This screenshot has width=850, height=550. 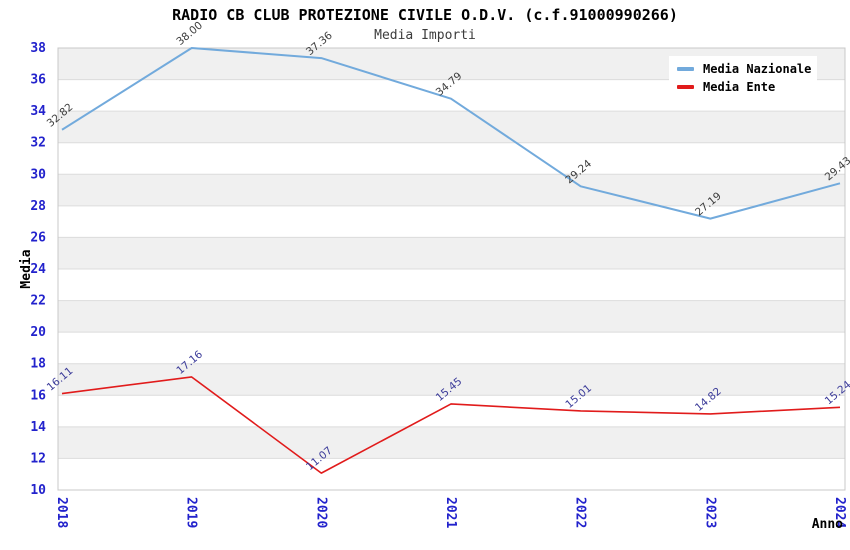 I want to click on y-tick-label: 36, so click(x=38, y=80).